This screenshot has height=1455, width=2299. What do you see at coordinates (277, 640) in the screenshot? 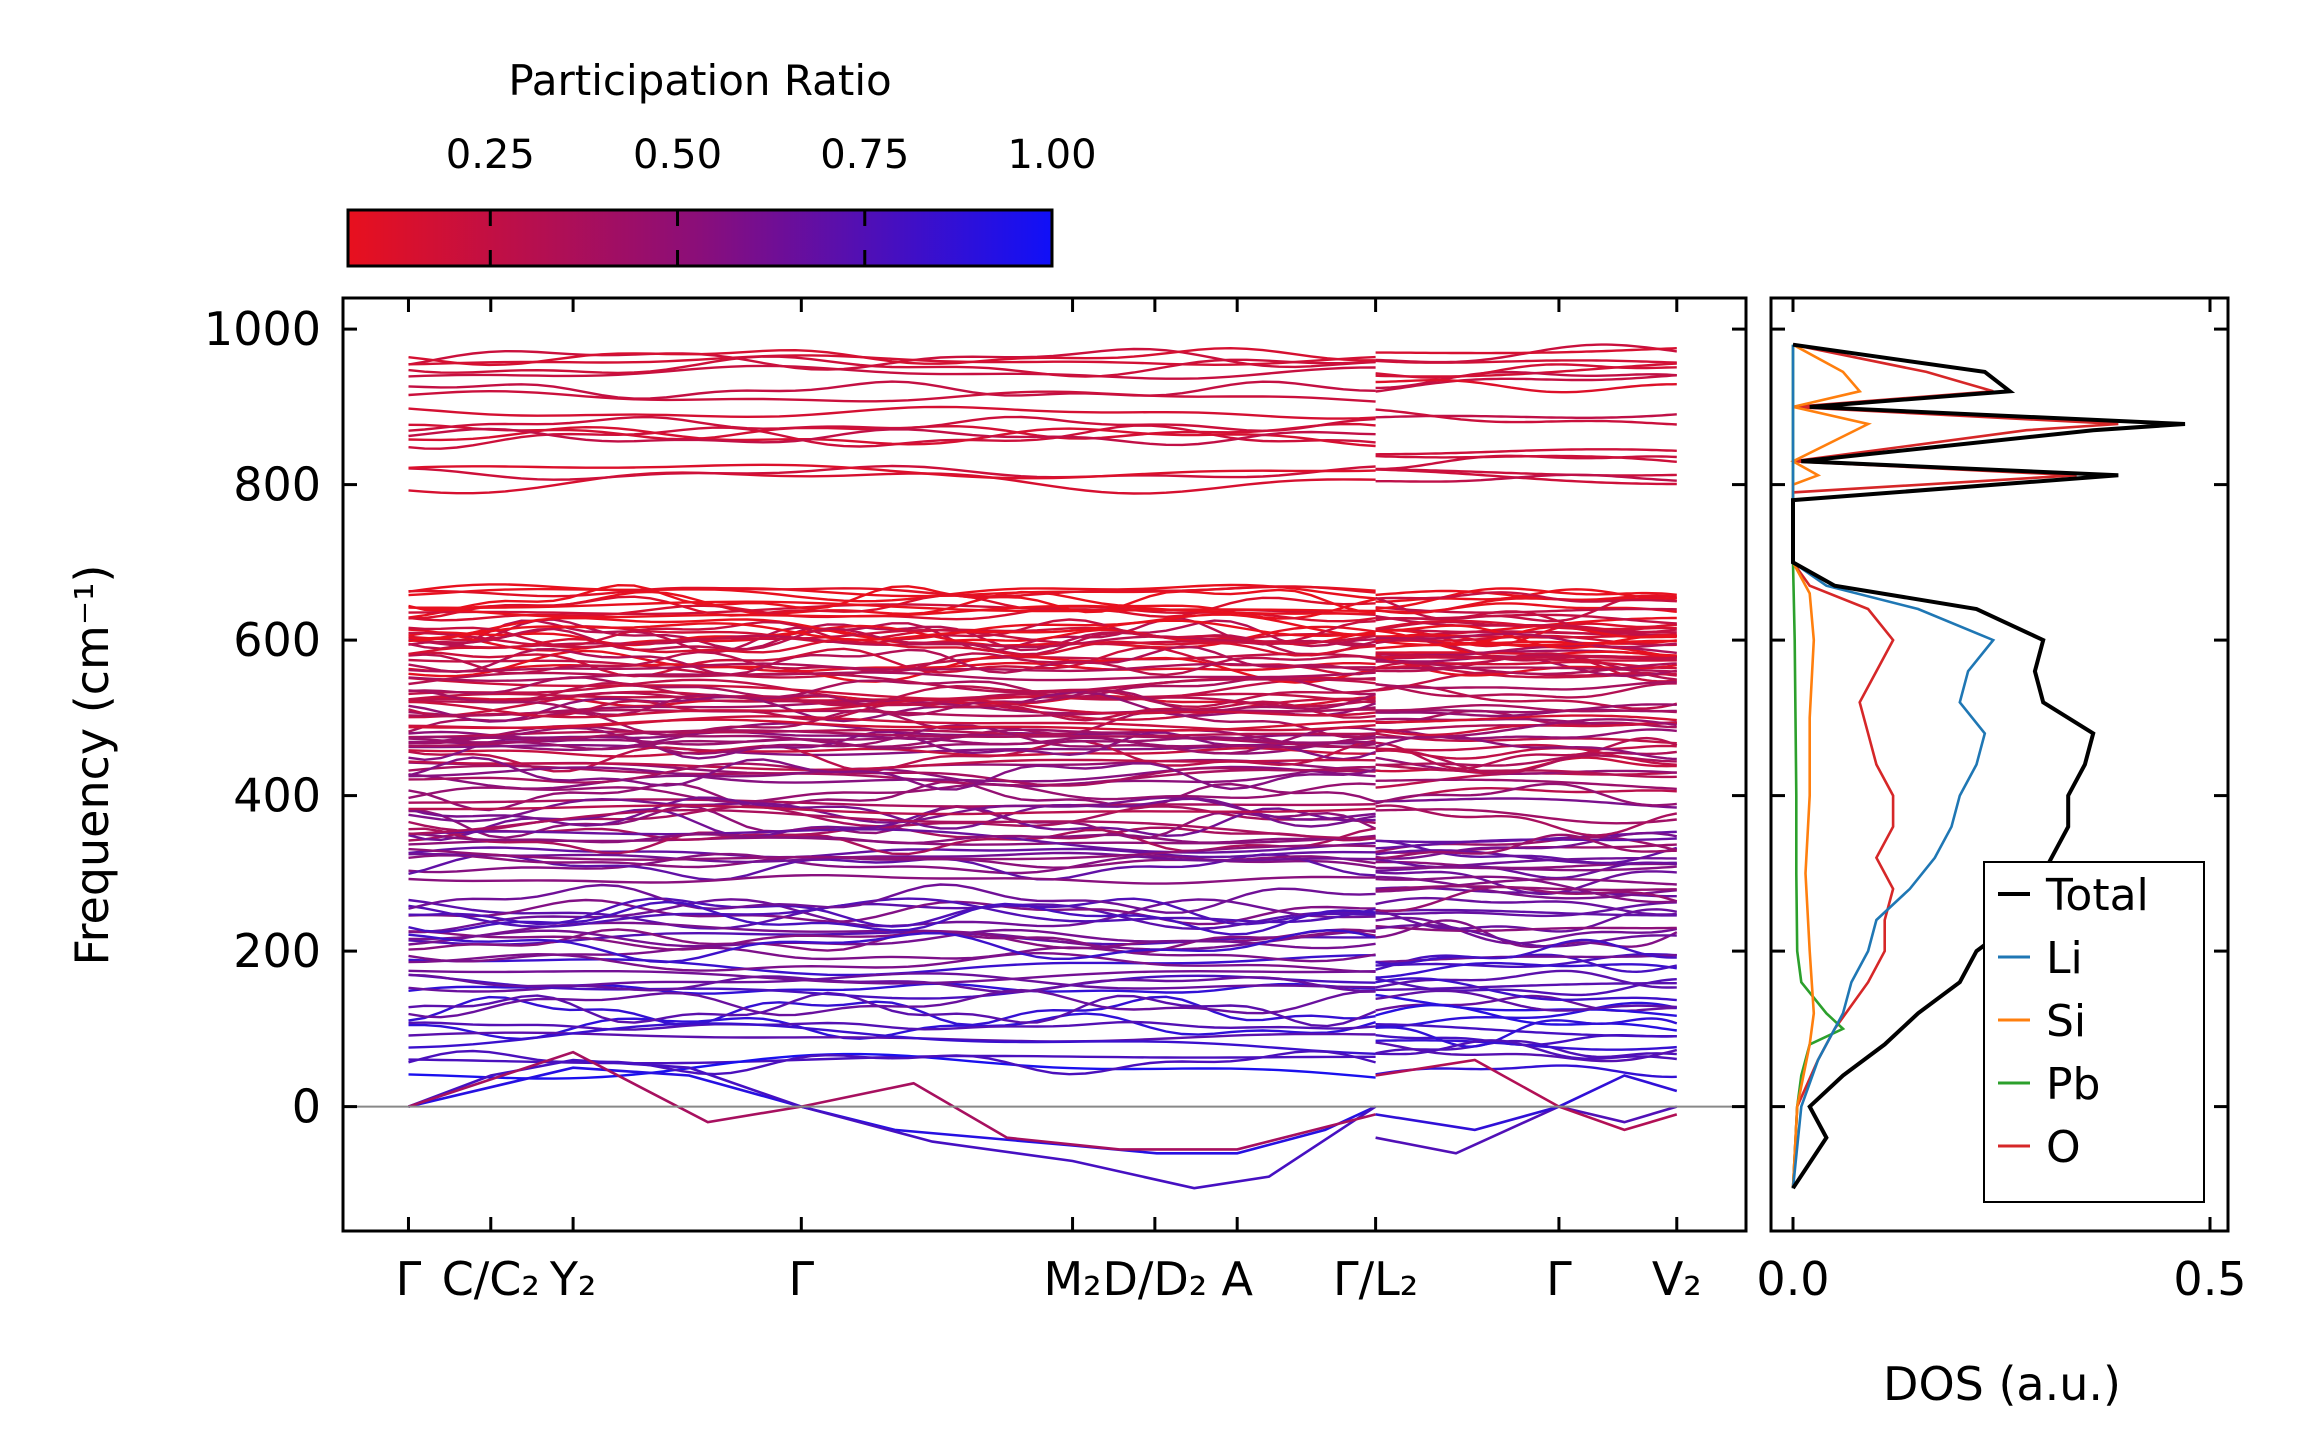
I see `y-tick-label: 600` at bounding box center [277, 640].